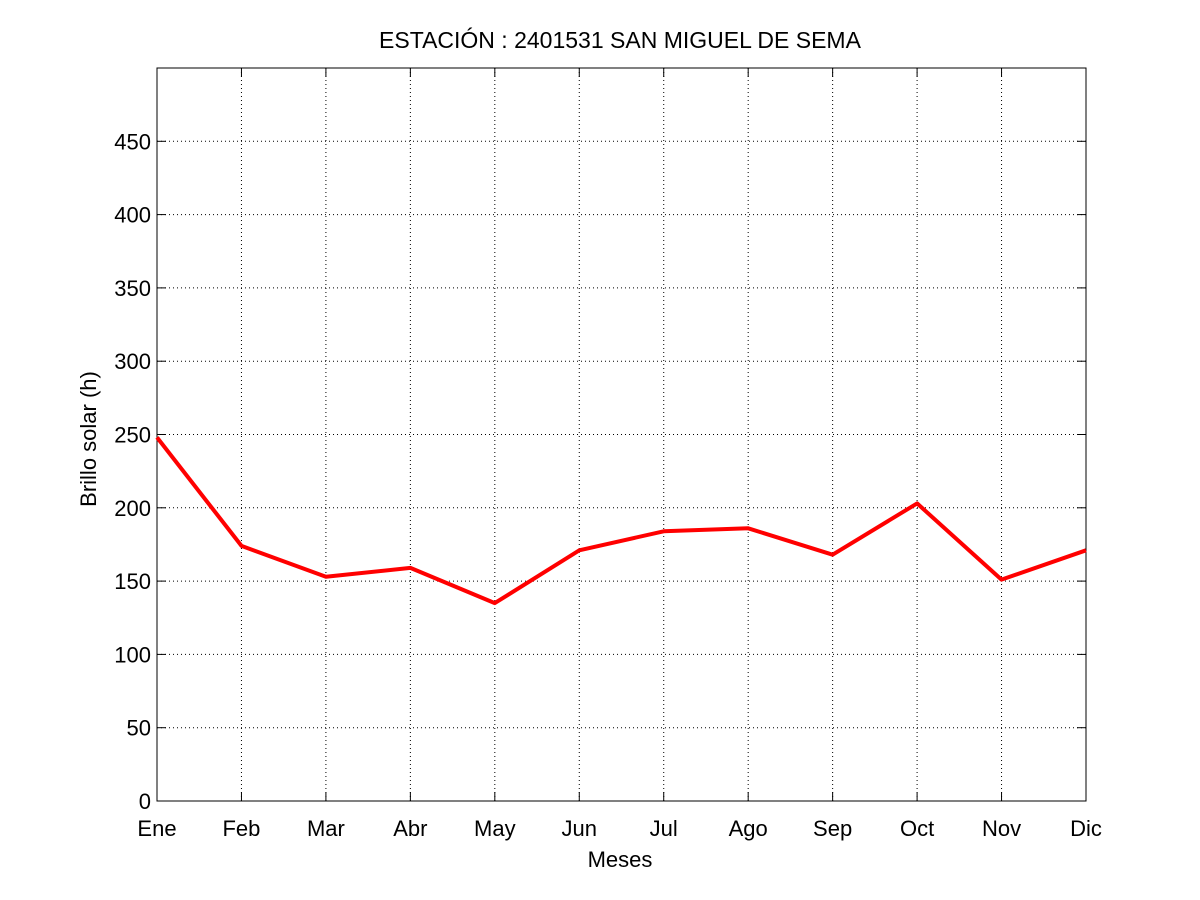  What do you see at coordinates (620, 859) in the screenshot?
I see `x-axis-title: Meses` at bounding box center [620, 859].